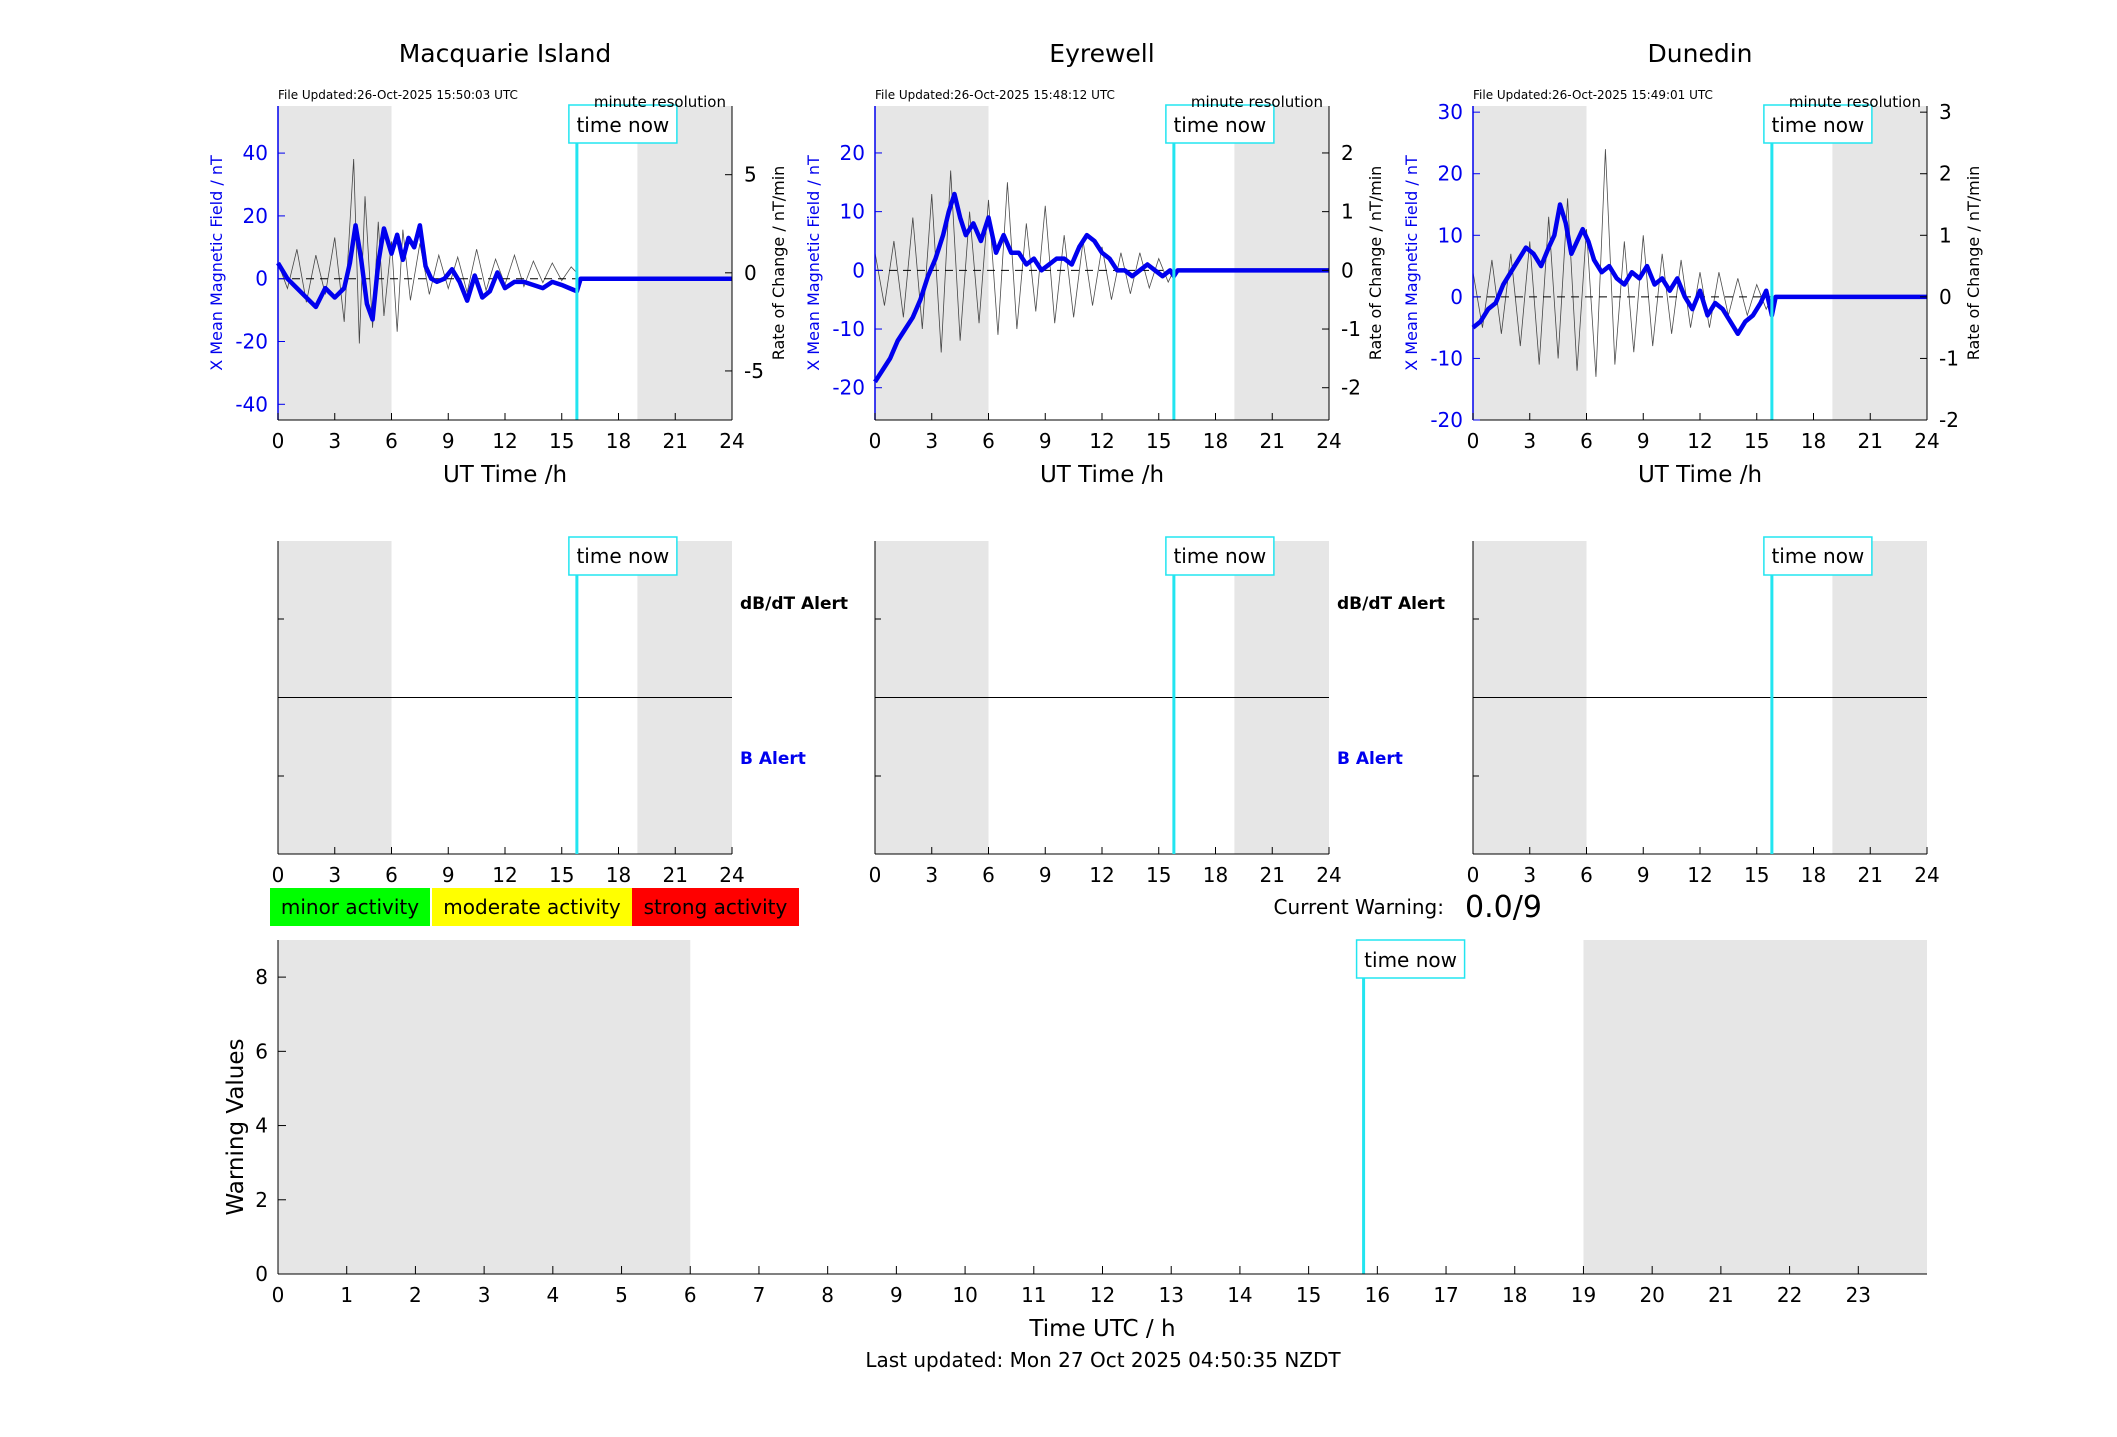 This screenshot has width=2117, height=1437. What do you see at coordinates (1257, 102) in the screenshot?
I see `resolution-text: minute resolution` at bounding box center [1257, 102].